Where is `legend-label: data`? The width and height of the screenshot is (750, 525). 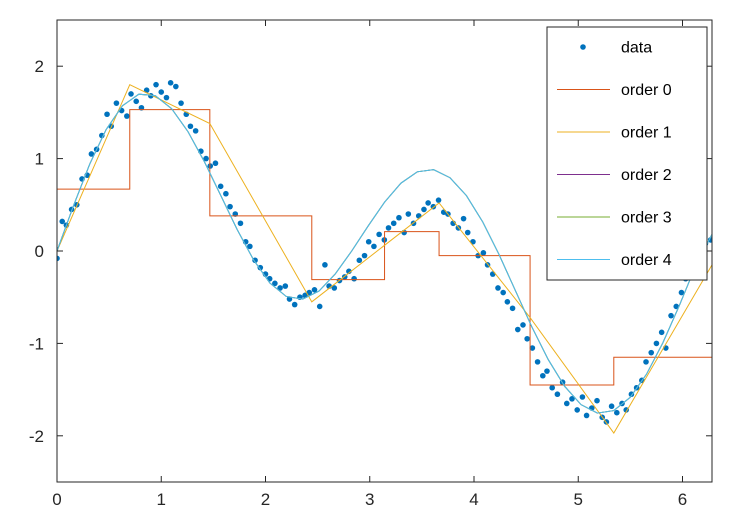 legend-label: data is located at coordinates (636, 48).